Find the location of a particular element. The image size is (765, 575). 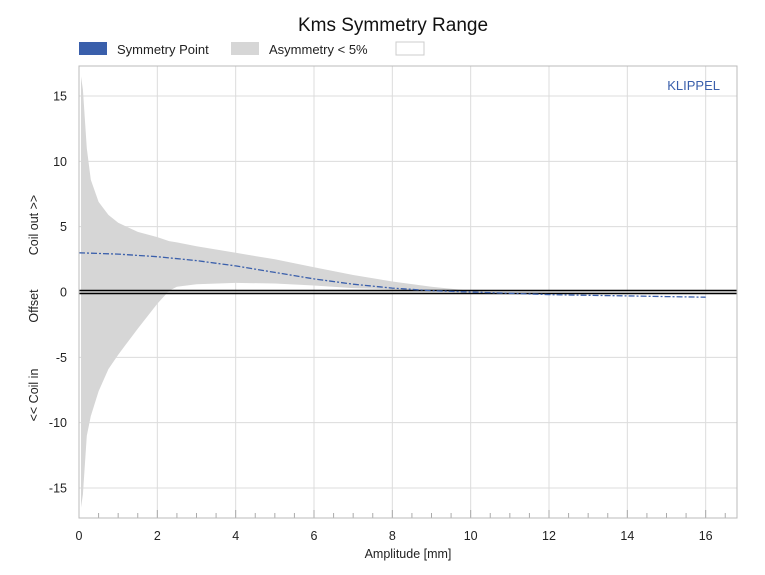

y-tick-label: 10 is located at coordinates (60, 162).